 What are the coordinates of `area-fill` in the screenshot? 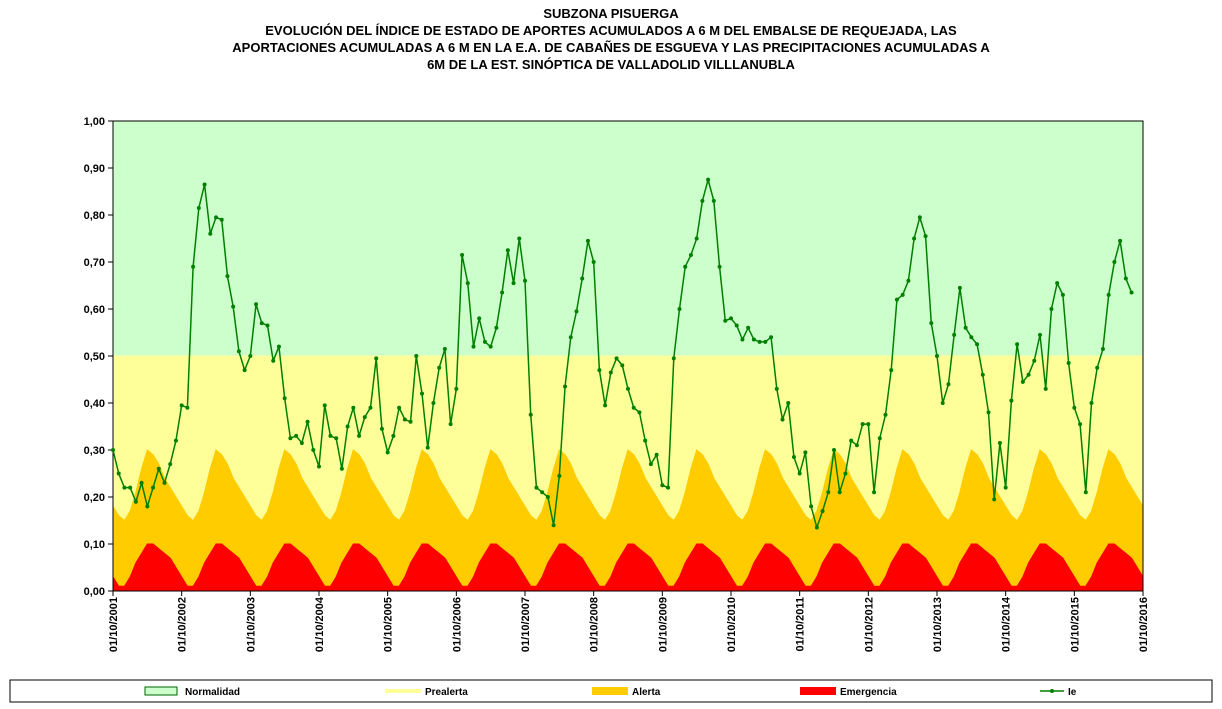 It's located at (628, 567).